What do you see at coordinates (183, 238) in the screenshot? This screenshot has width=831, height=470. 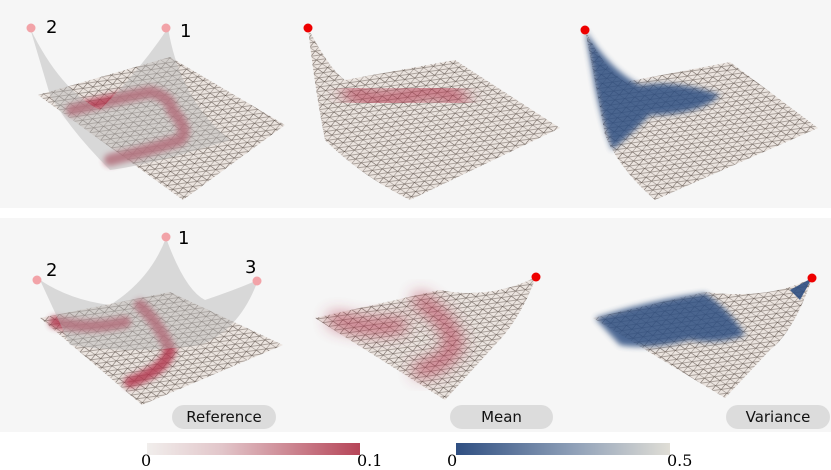 I see `row2-marker-1-label: 1` at bounding box center [183, 238].